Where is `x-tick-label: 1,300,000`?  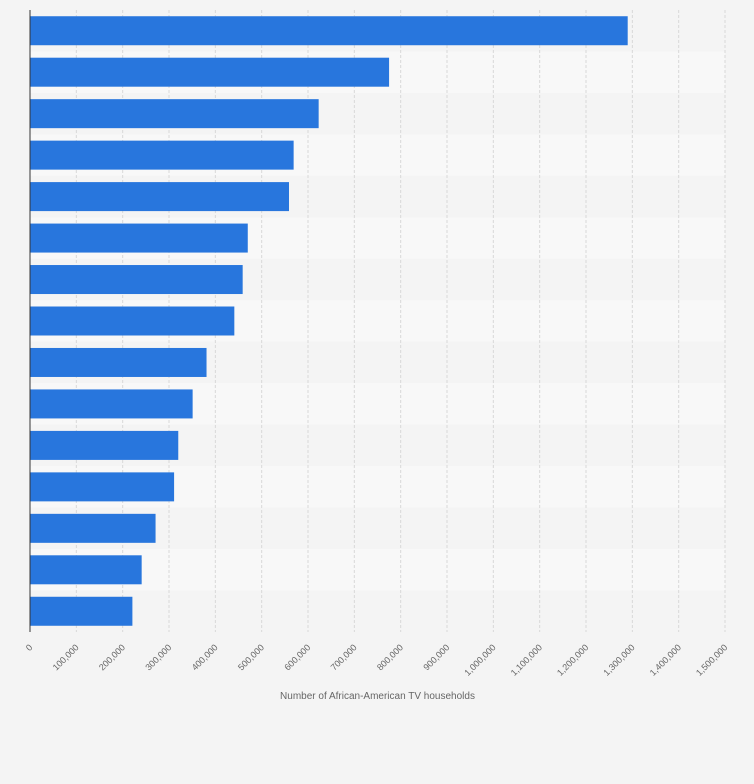
x-tick-label: 1,300,000 is located at coordinates (618, 659).